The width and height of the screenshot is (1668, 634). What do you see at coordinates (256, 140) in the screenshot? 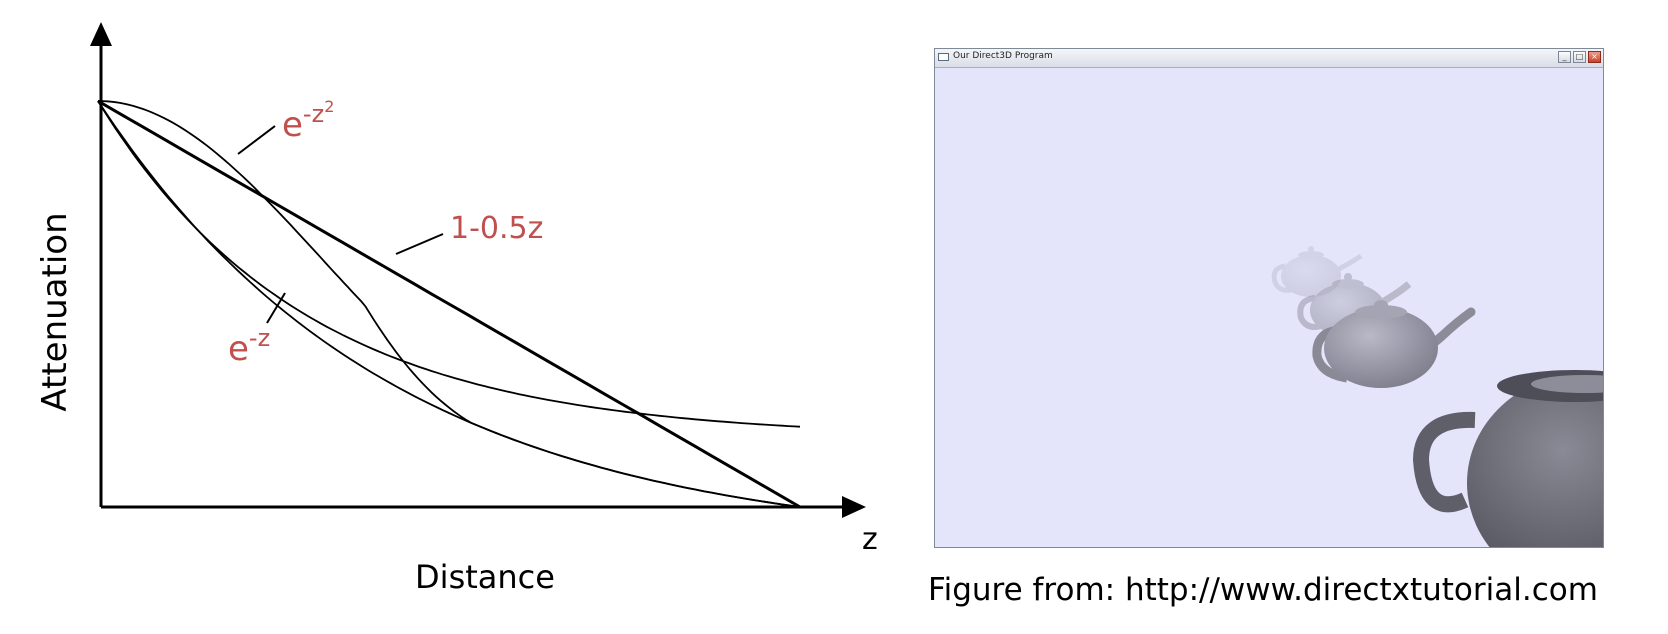
I see `gaussian-leader-line` at bounding box center [256, 140].